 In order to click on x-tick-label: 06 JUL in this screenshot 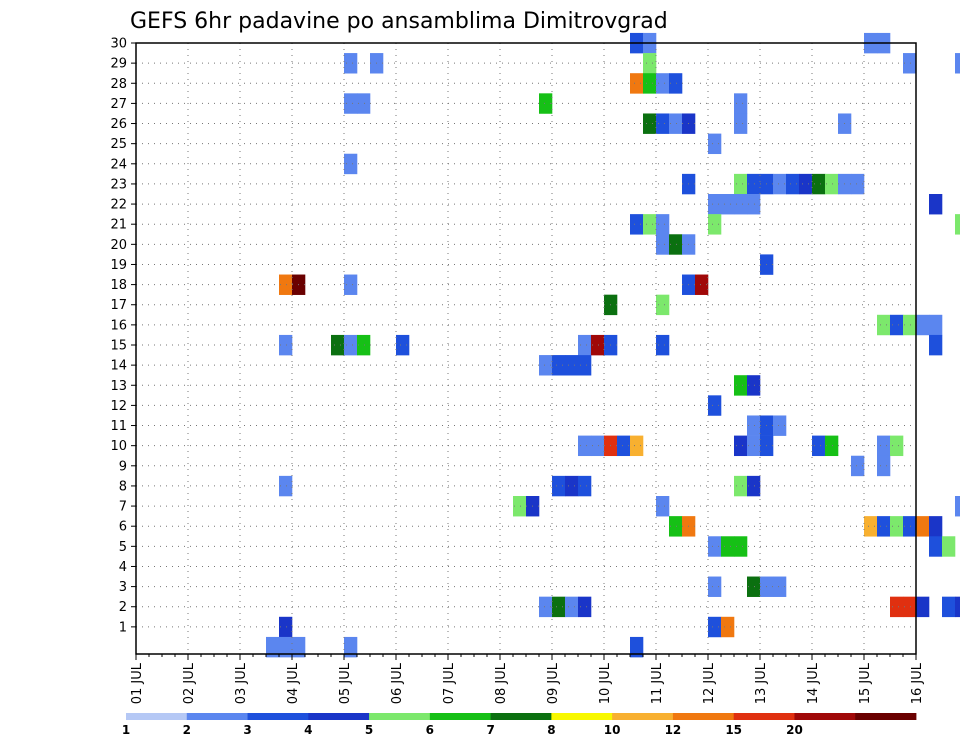, I will do `click(397, 683)`.